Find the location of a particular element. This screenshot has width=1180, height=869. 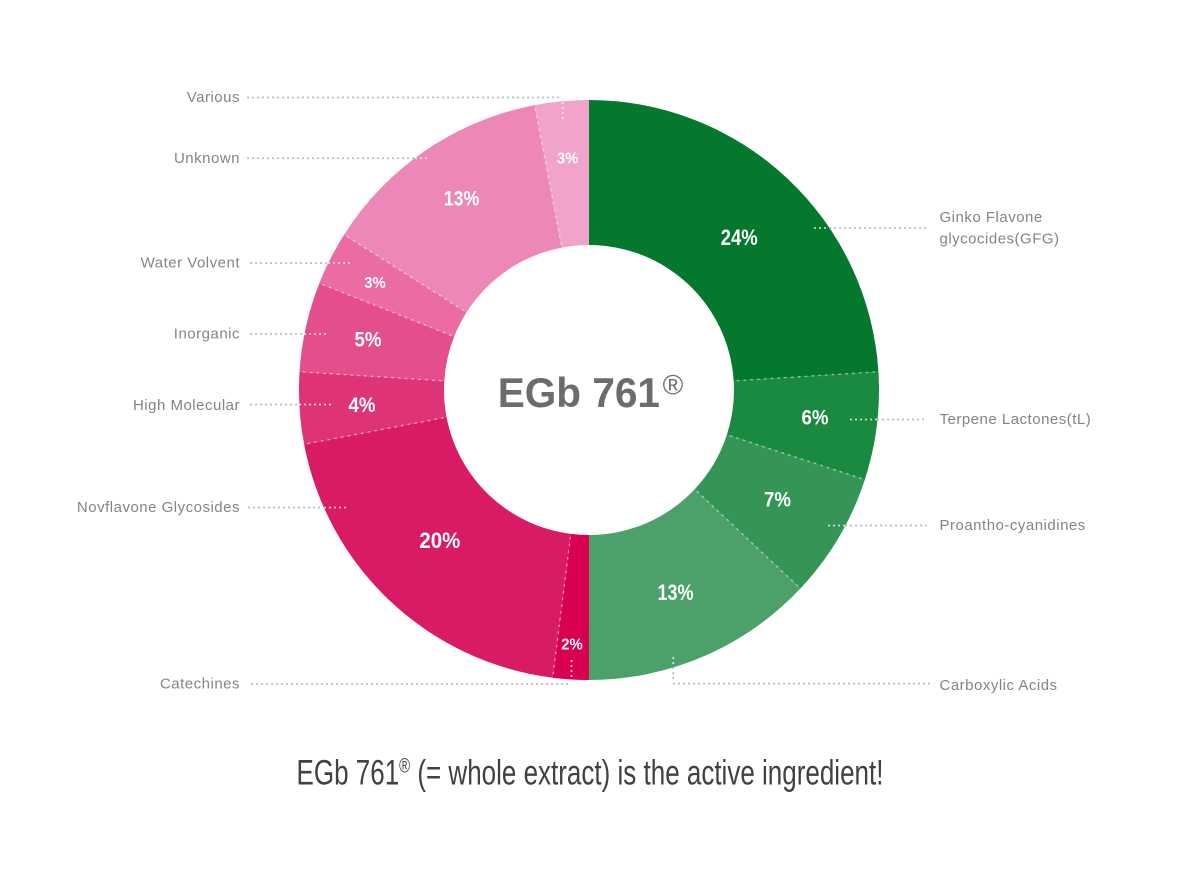

svg-text: 20% is located at coordinates (439, 540).